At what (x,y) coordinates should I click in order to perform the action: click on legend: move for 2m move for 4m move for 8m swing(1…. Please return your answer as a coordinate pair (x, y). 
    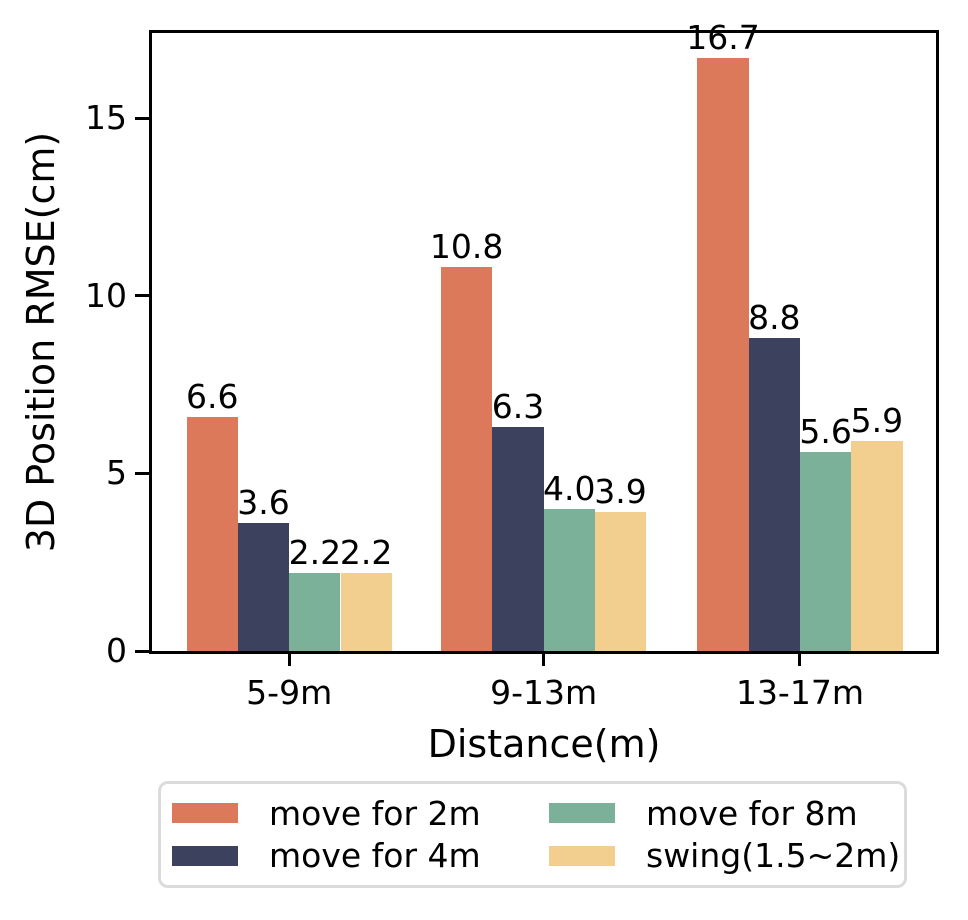
    Looking at the image, I should click on (532, 834).